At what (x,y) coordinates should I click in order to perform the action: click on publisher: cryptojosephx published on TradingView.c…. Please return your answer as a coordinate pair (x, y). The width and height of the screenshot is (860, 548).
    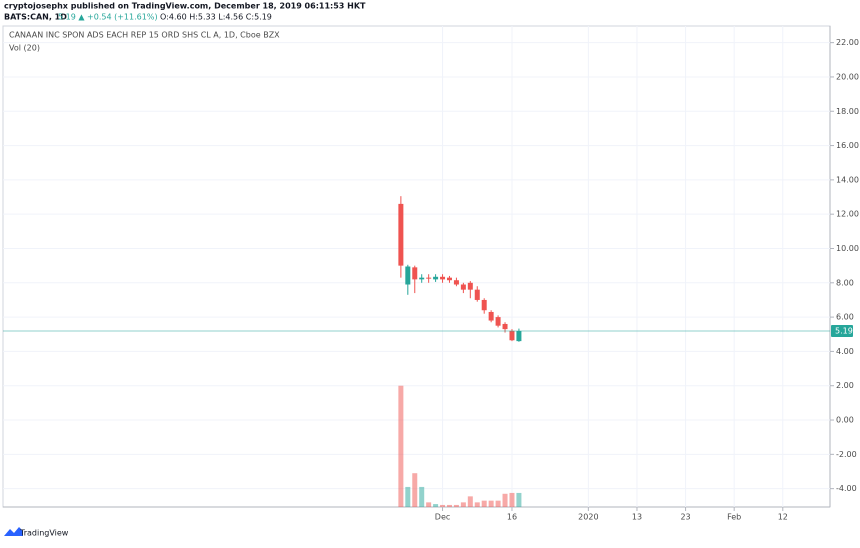
    Looking at the image, I should click on (185, 6).